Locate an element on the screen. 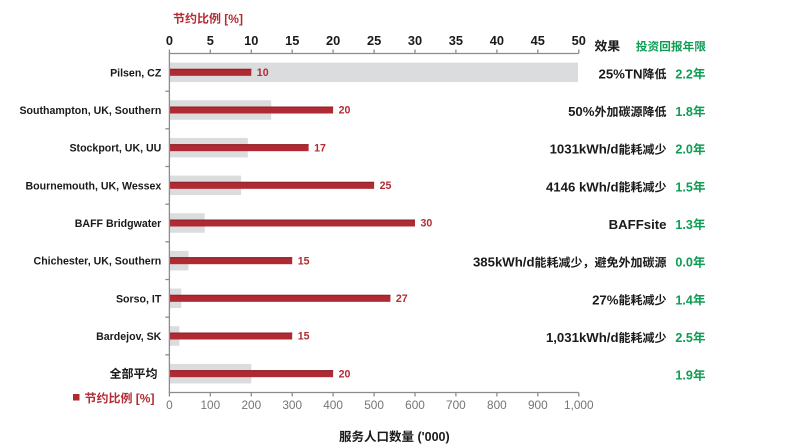 The width and height of the screenshot is (796, 448). svg-text: 1.5 is located at coordinates (684, 187).